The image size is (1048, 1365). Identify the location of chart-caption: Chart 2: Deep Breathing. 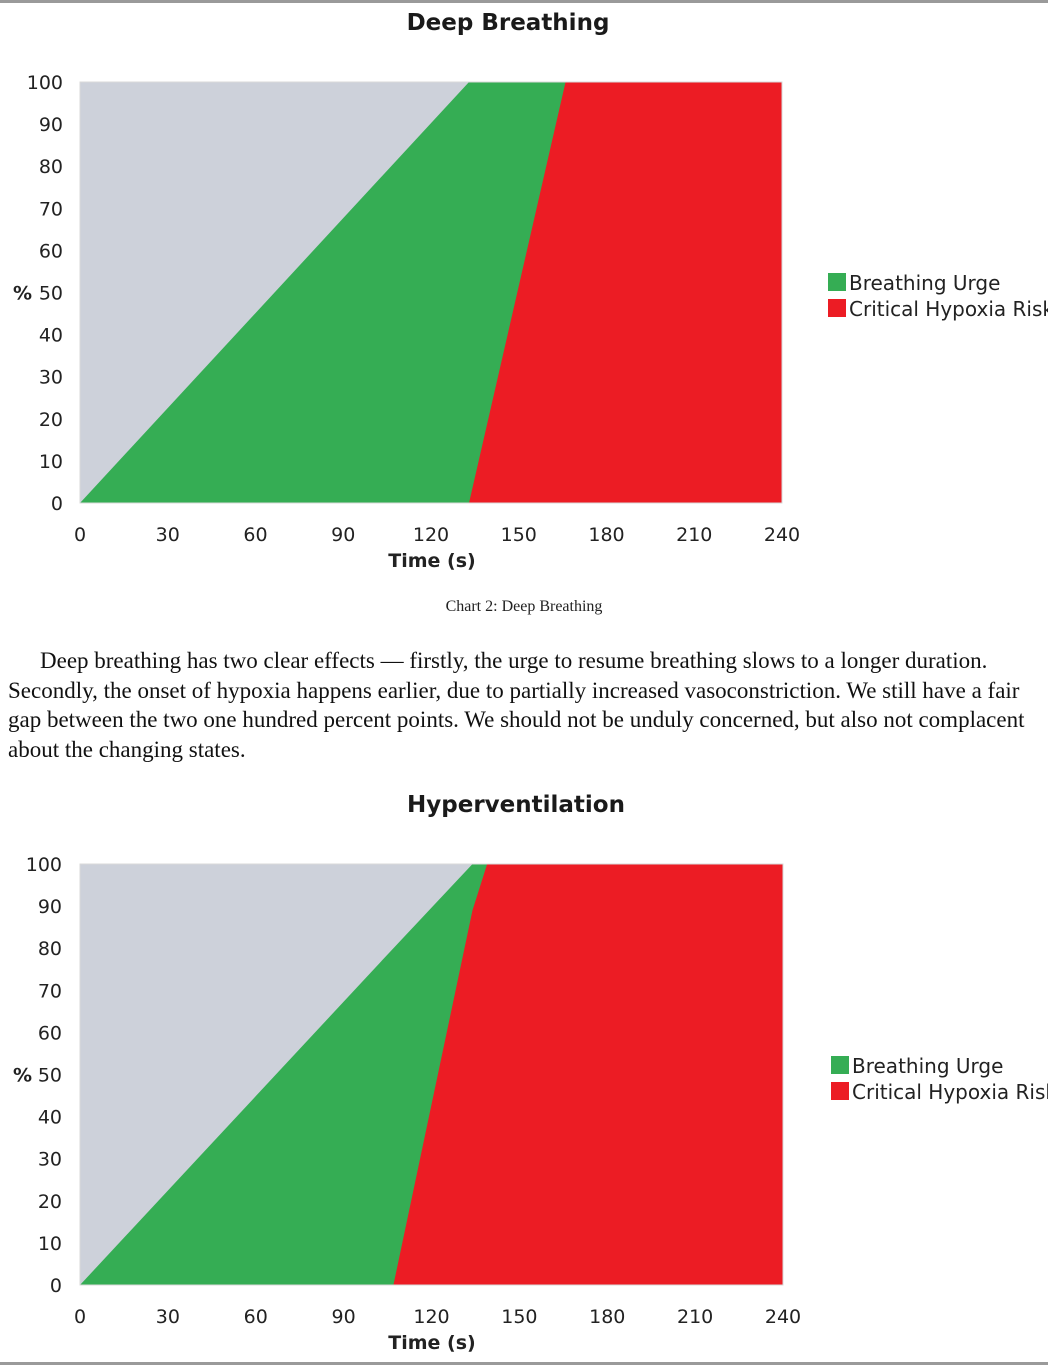
(524, 606).